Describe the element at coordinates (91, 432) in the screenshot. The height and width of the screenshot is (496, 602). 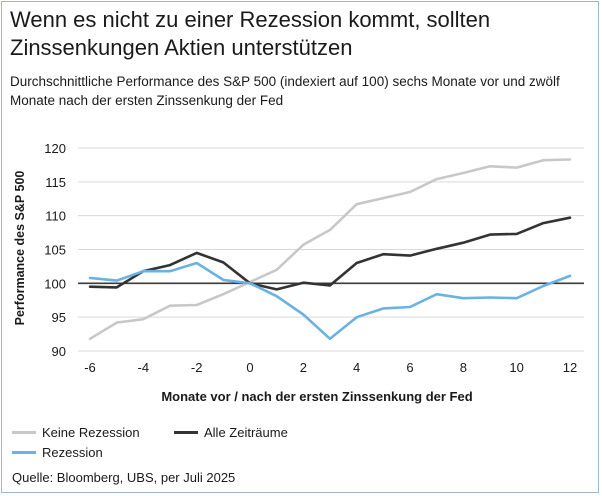
I see `legend-label-keine-rezession: Keine Rezession` at that location.